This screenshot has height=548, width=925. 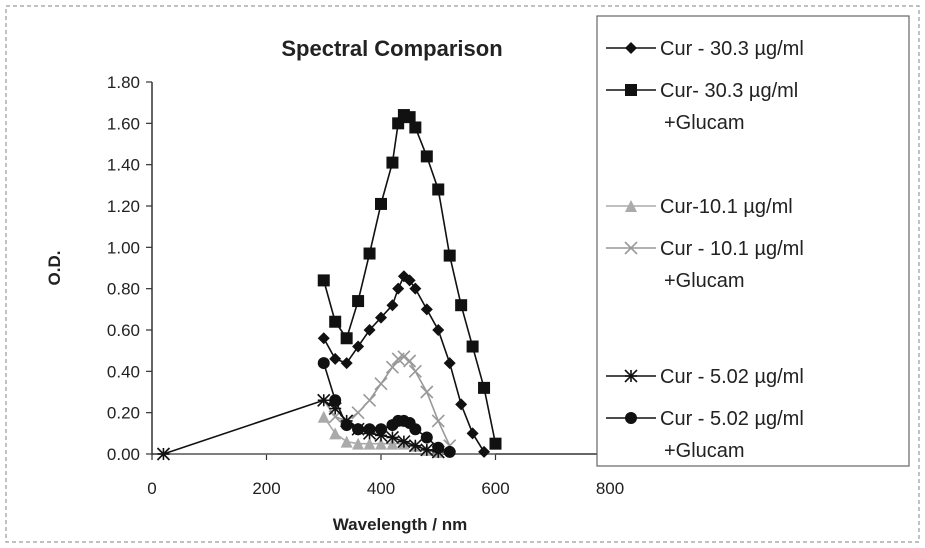 I want to click on y-tick-label: 0.20, so click(x=123, y=413).